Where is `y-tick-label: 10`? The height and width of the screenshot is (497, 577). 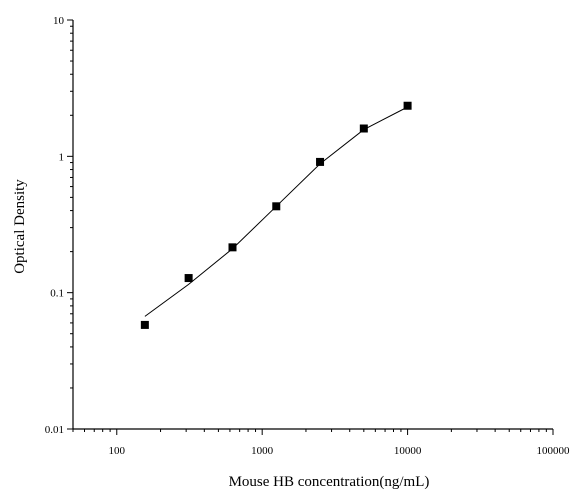
y-tick-label: 10 is located at coordinates (59, 21).